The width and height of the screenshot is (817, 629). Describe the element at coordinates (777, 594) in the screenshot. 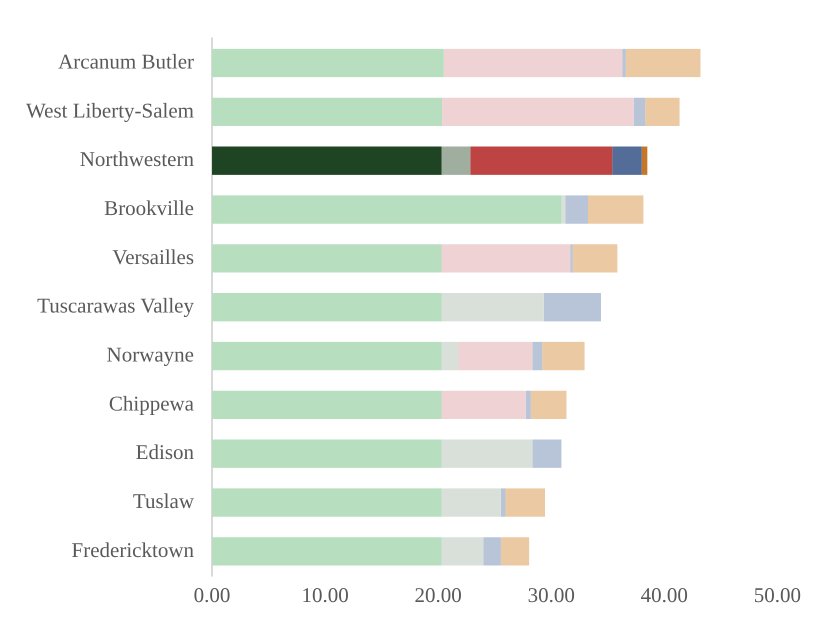

I see `x-tick-label: 50.00` at that location.